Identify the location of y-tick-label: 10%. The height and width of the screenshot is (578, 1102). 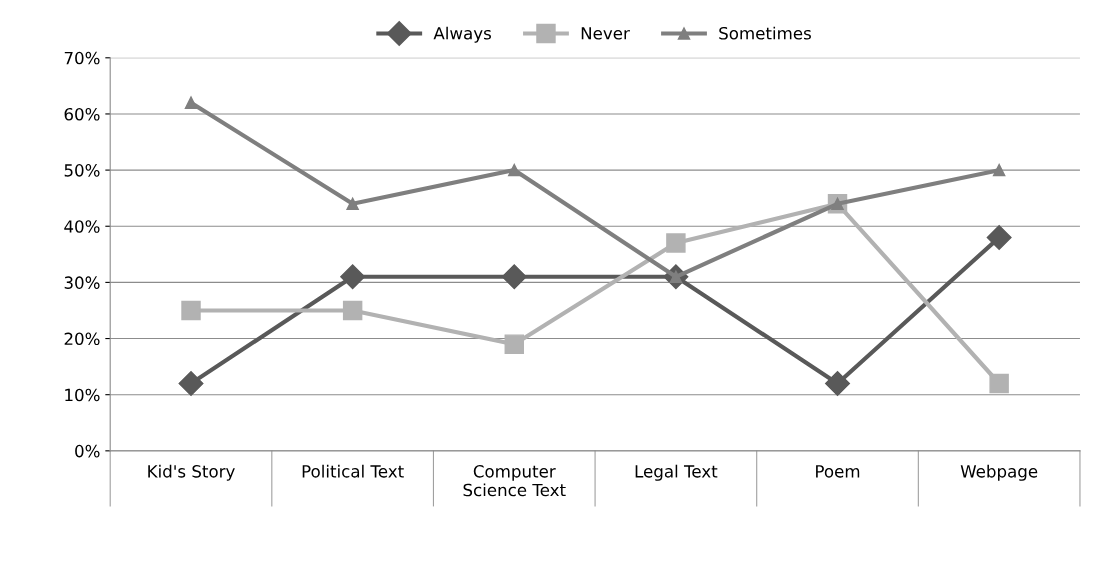
(82, 395).